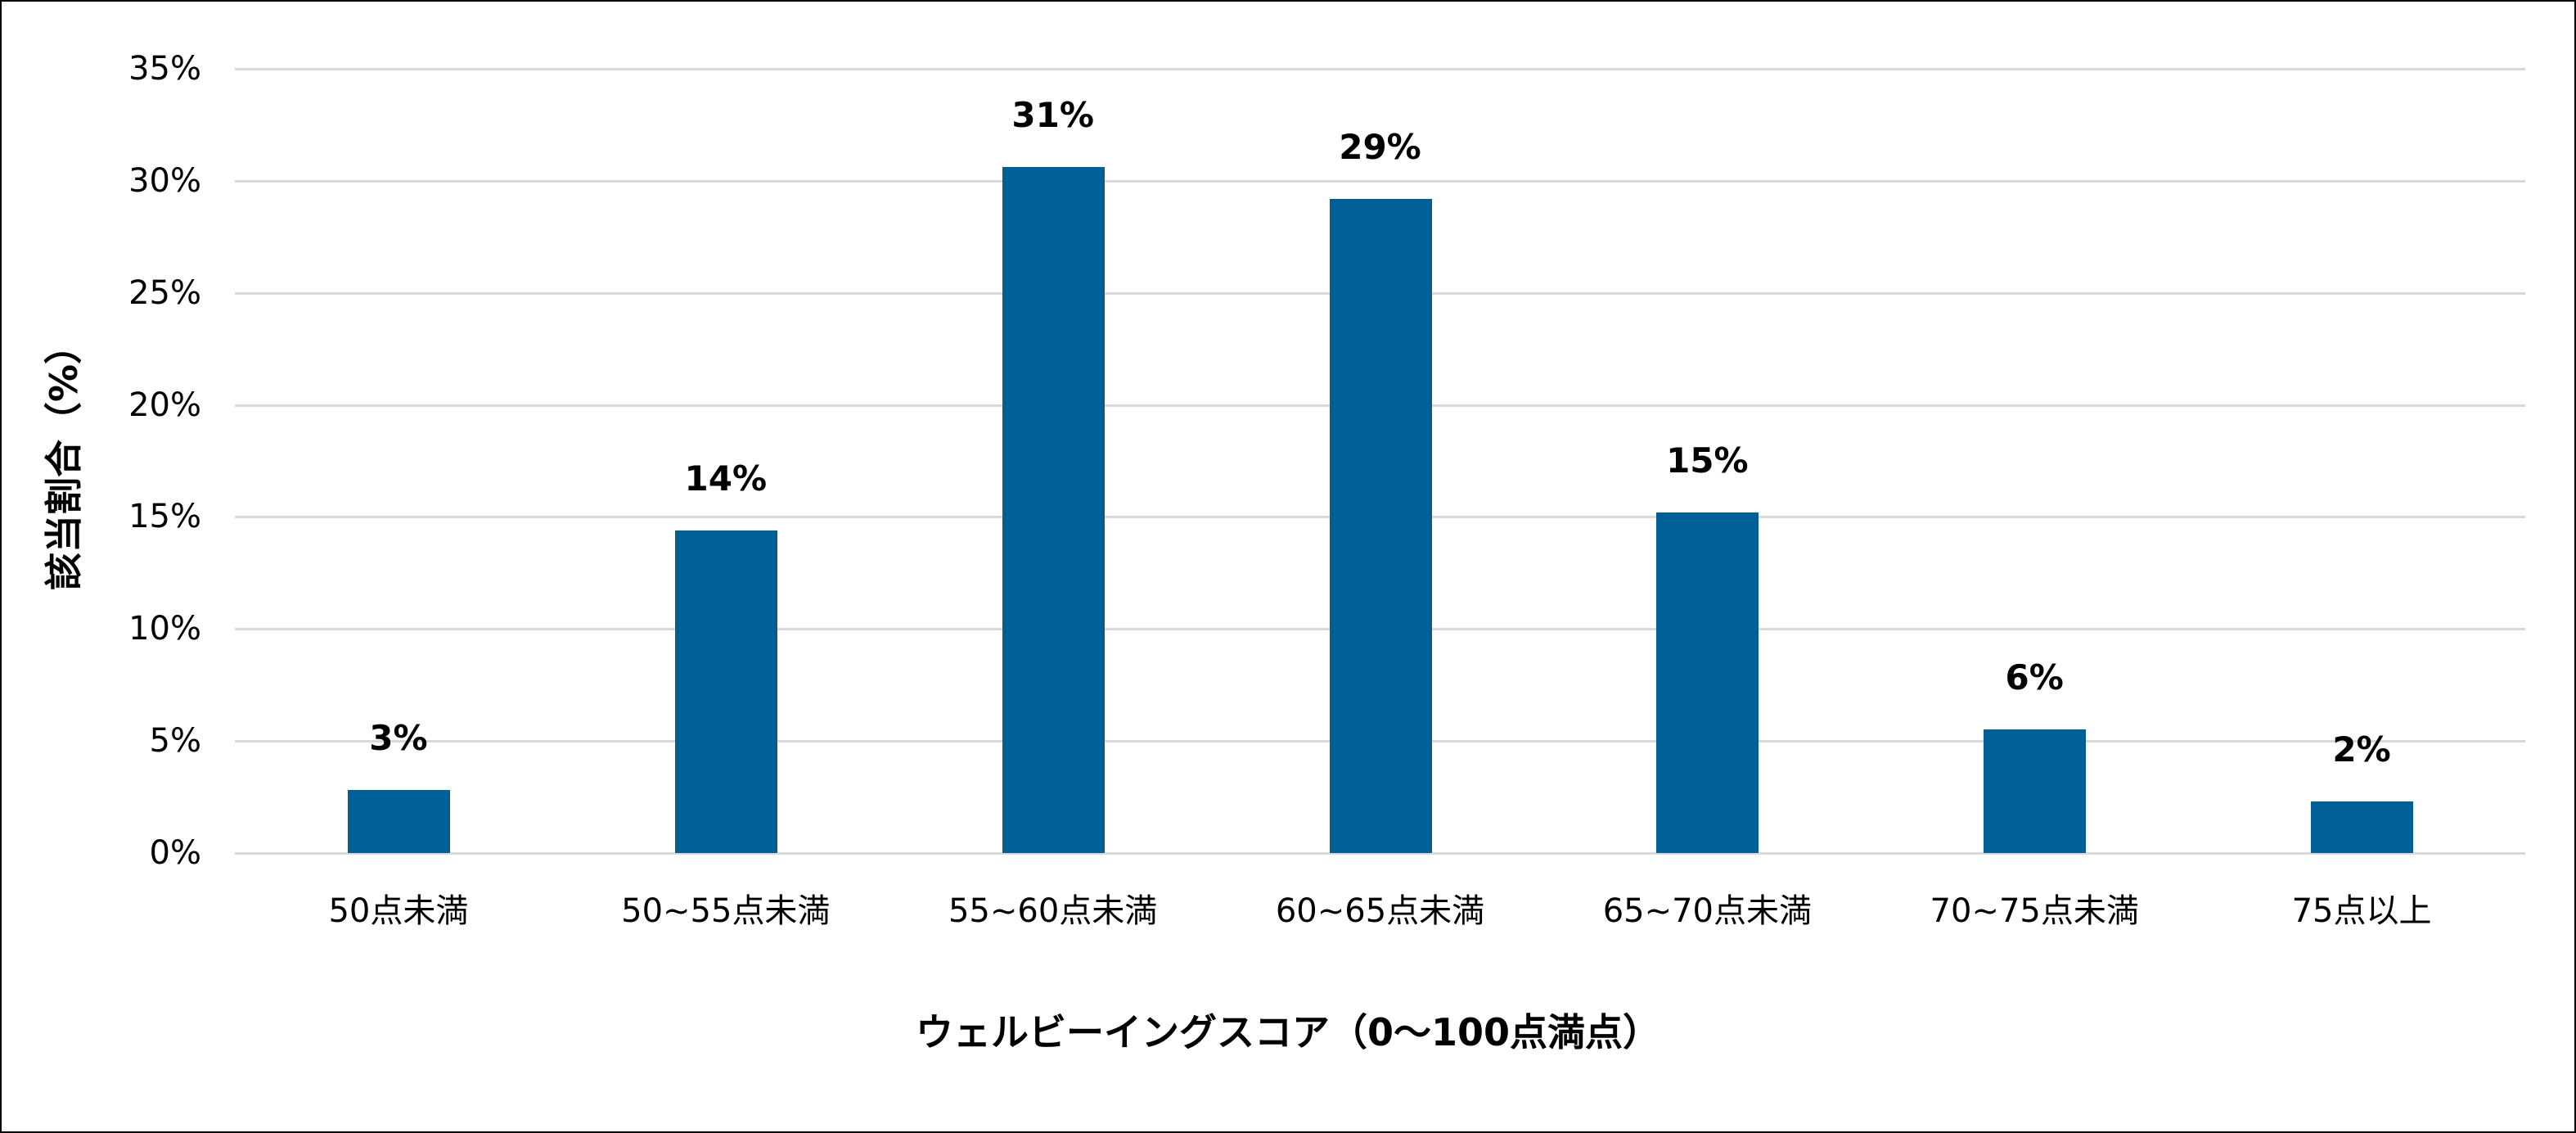 The width and height of the screenshot is (2576, 1133). What do you see at coordinates (1380, 146) in the screenshot?
I see `data-label: 29%` at bounding box center [1380, 146].